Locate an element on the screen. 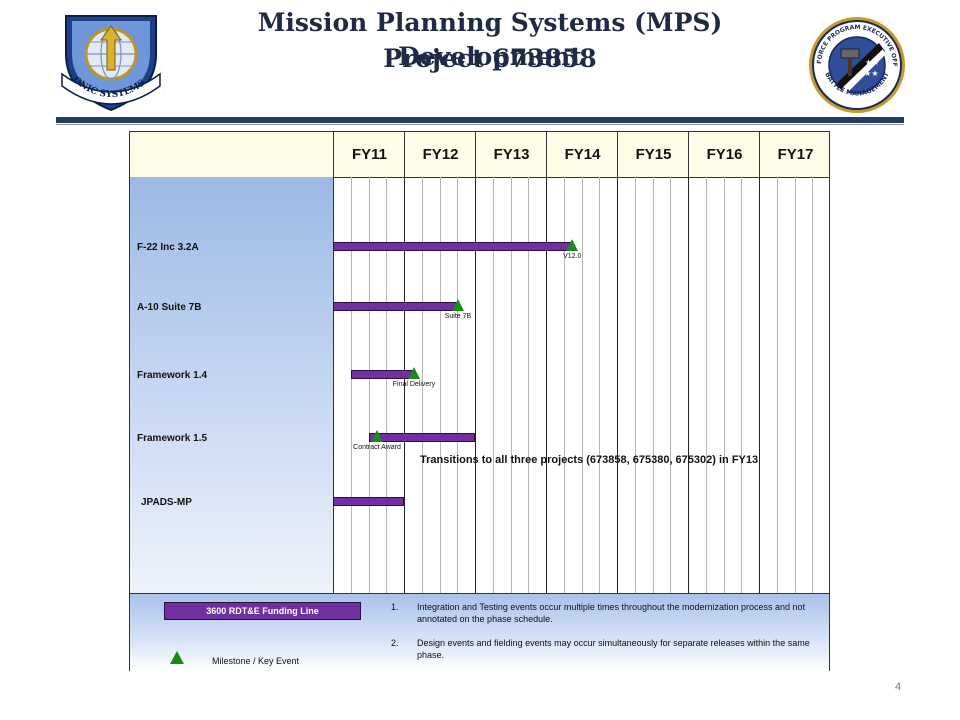 The width and height of the screenshot is (960, 720). fiscal-year-fy15: FY15 is located at coordinates (653, 154).